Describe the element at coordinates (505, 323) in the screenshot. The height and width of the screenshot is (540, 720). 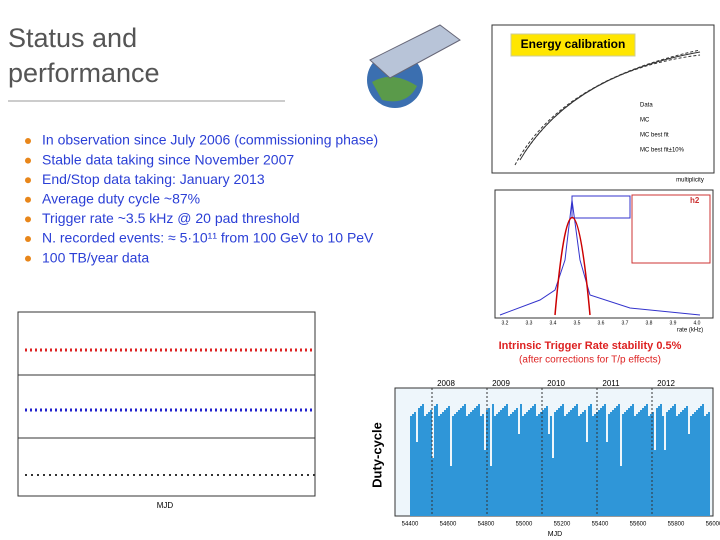
I see `x-tick-label: 3.2` at that location.